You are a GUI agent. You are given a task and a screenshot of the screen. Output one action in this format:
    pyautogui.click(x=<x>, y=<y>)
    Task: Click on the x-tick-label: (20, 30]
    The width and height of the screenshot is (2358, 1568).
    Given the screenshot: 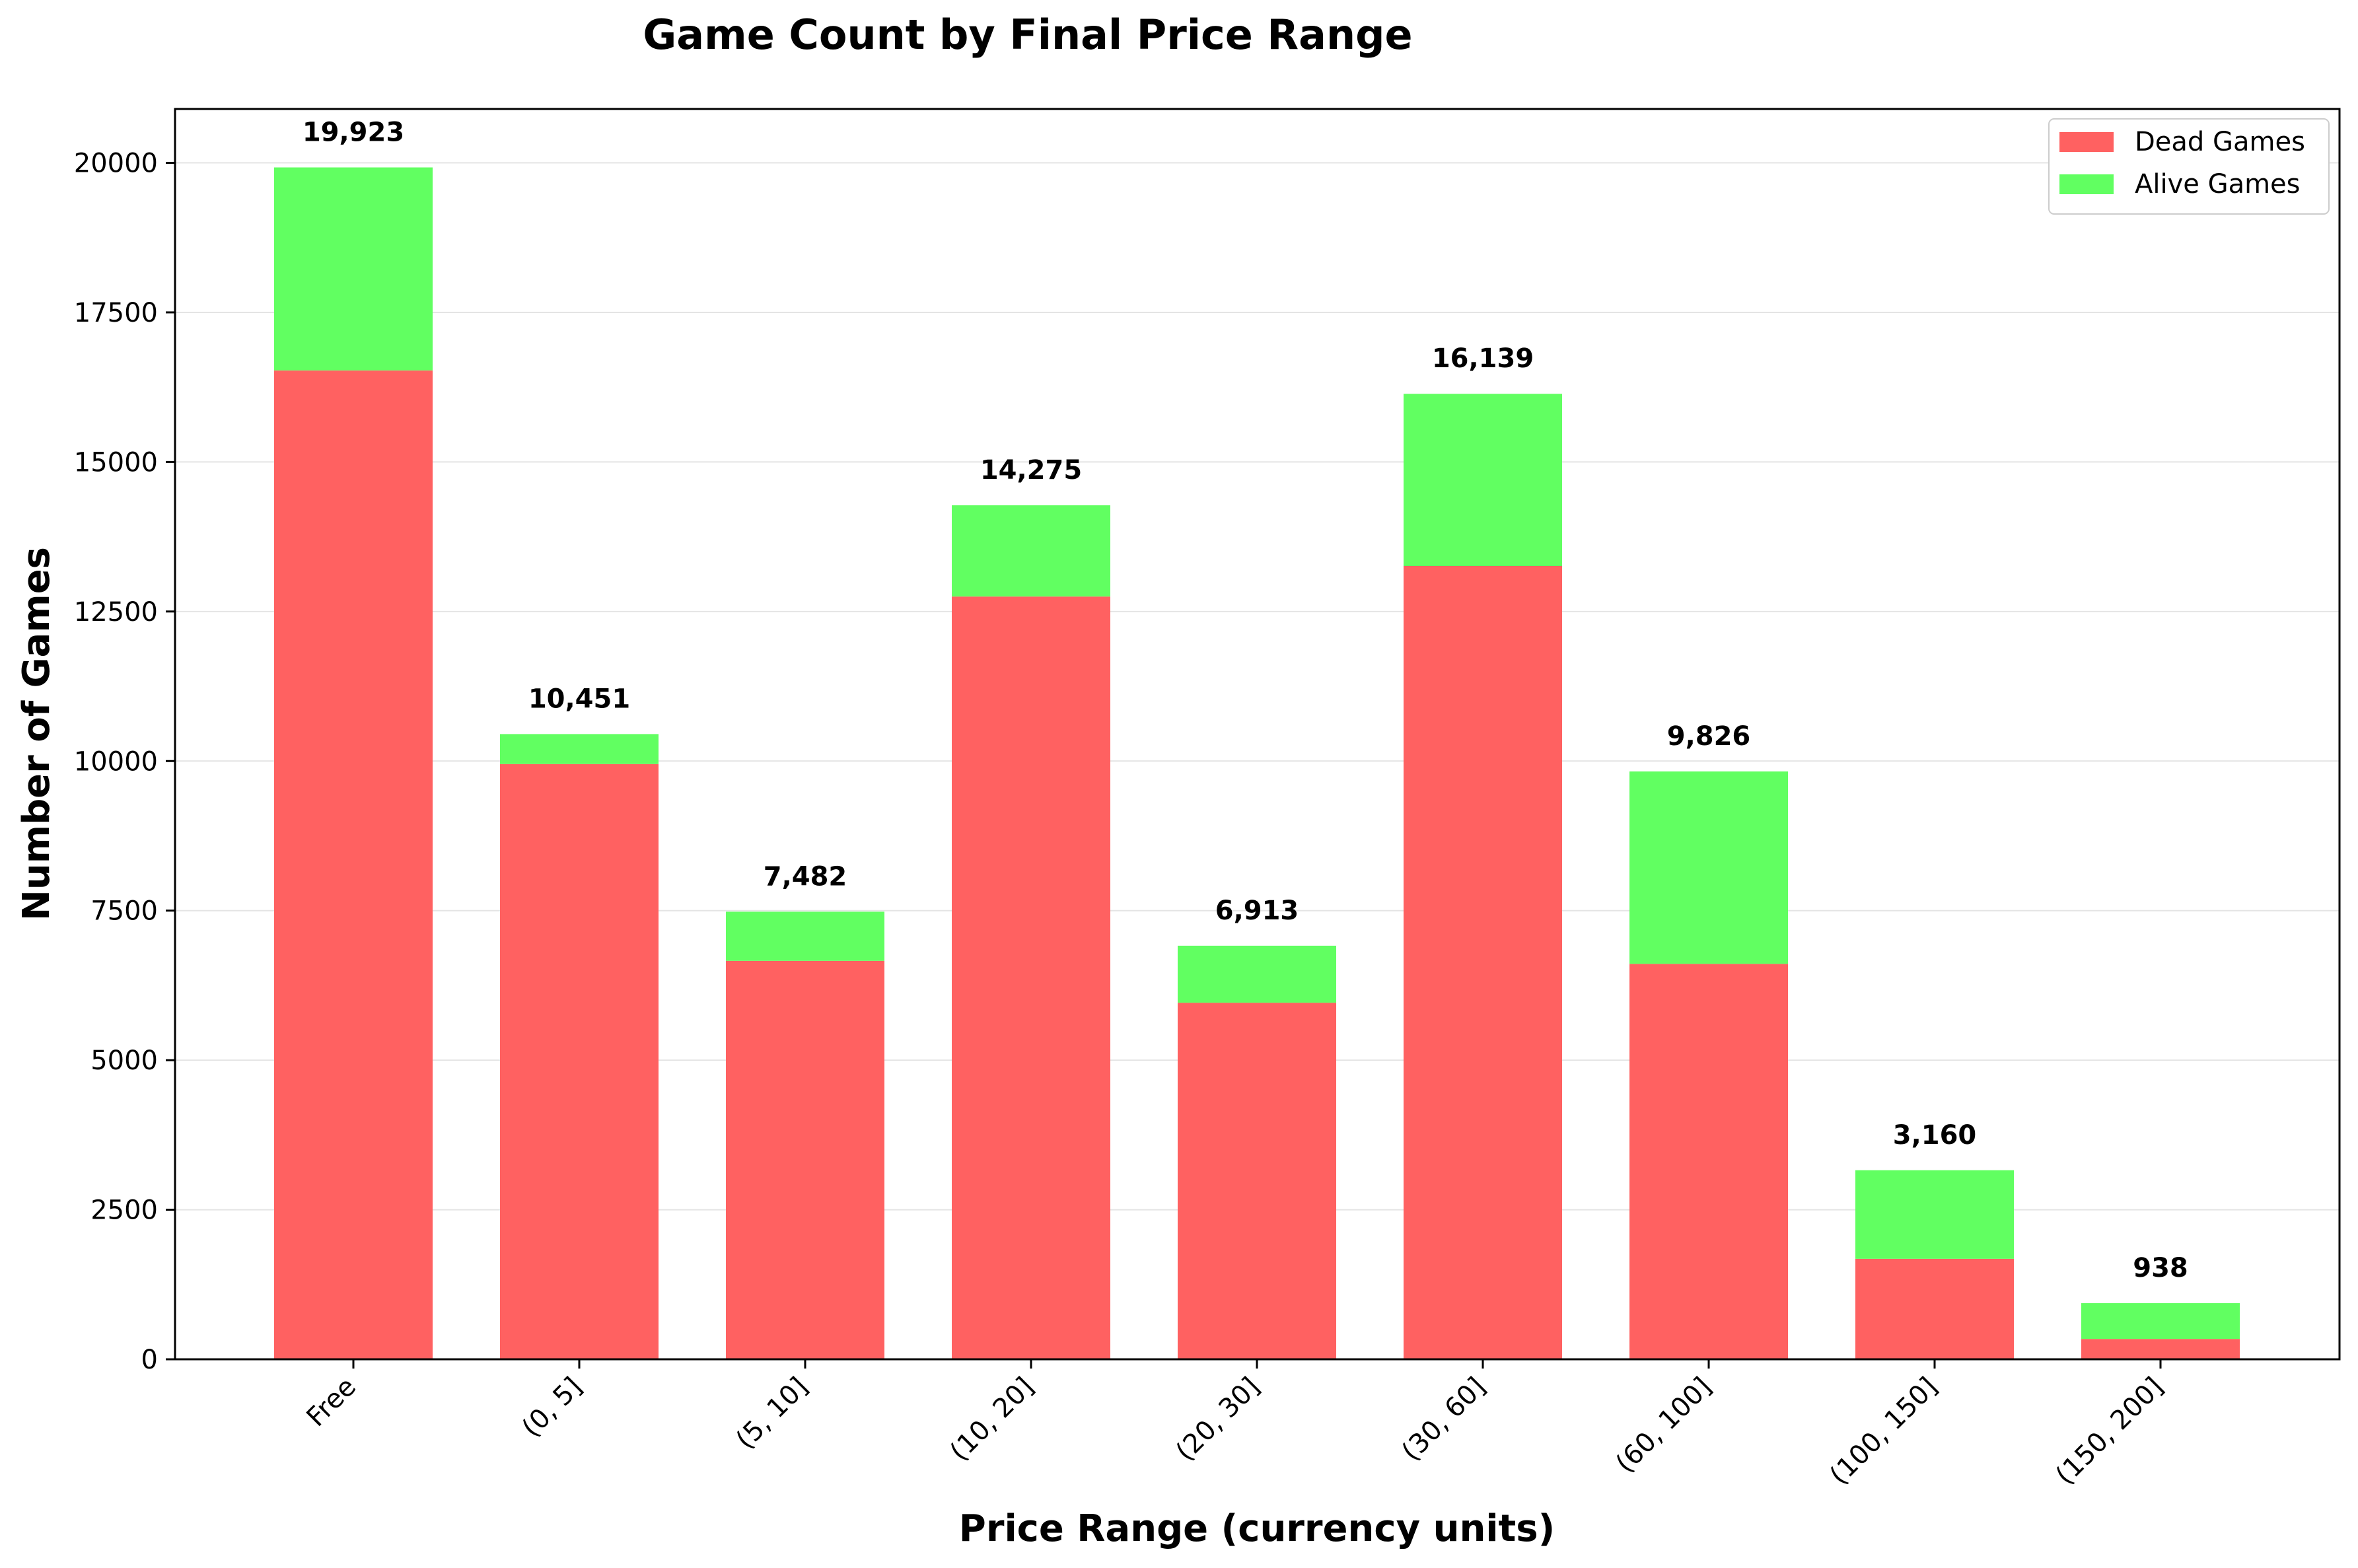 What is the action you would take?
    pyautogui.click(x=1218, y=1420)
    